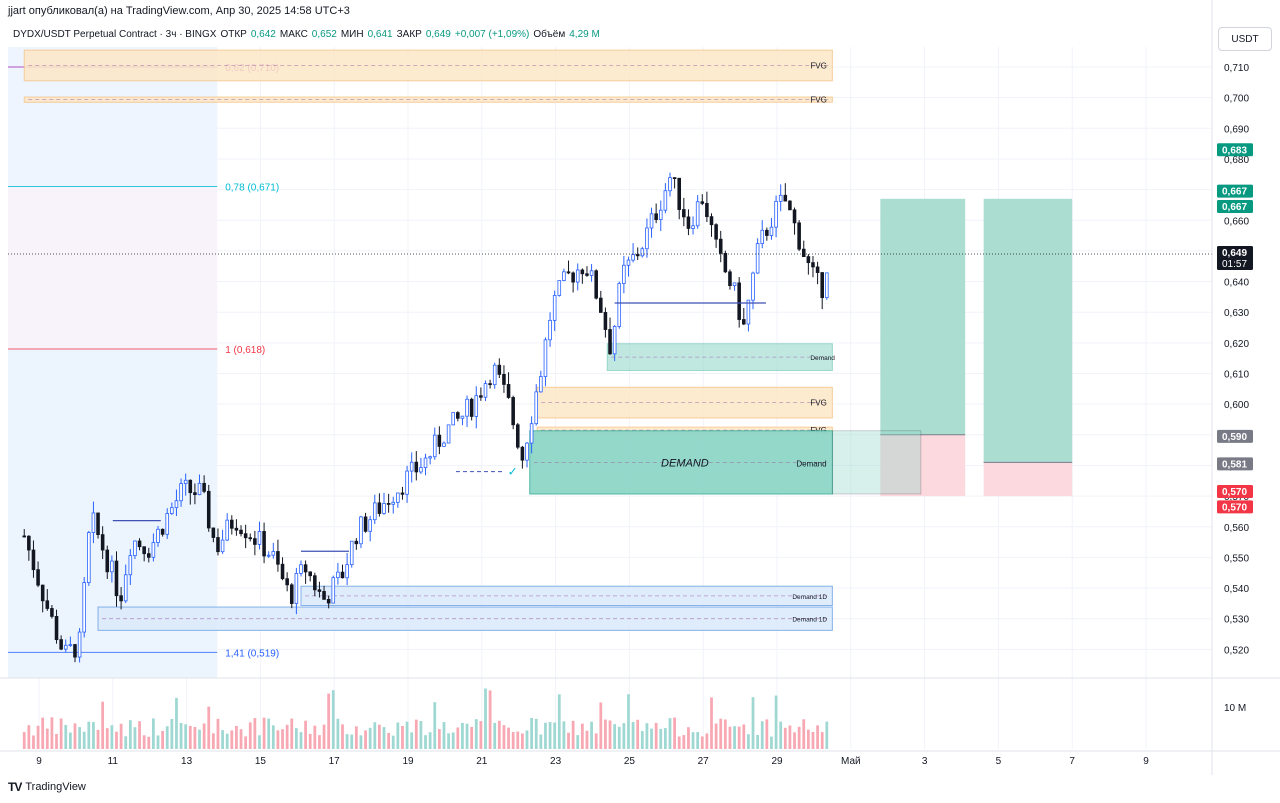 This screenshot has width=1280, height=803. I want to click on position-tools, so click(952, 347).